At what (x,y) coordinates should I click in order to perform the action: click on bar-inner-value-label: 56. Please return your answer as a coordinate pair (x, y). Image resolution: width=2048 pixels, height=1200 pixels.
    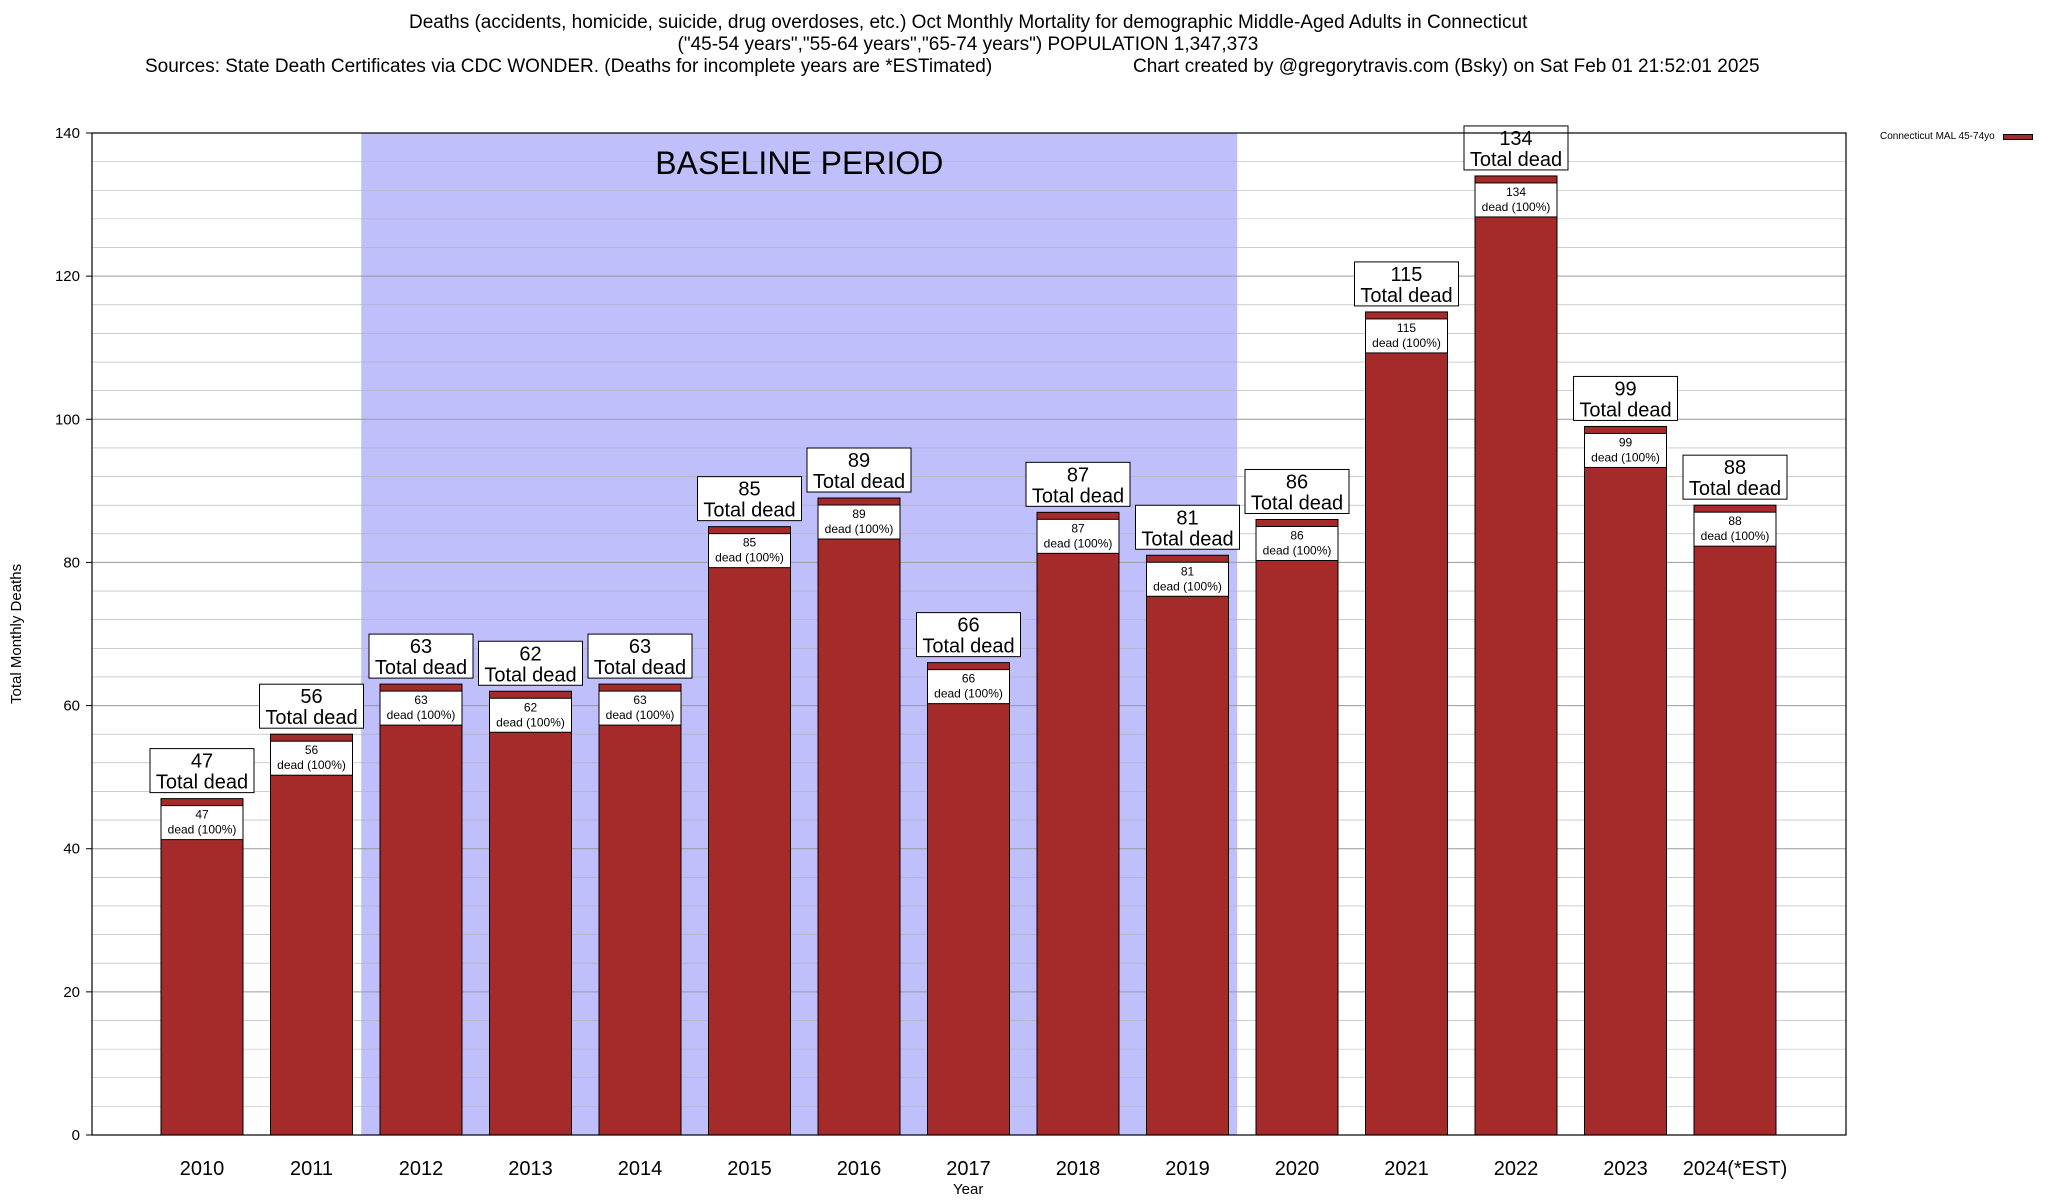
    Looking at the image, I should click on (312, 750).